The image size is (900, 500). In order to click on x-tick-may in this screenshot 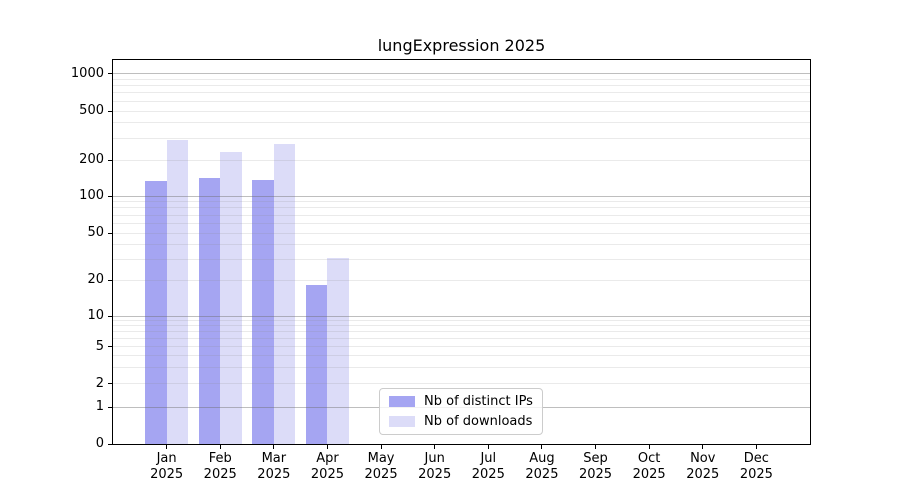, I will do `click(381, 447)`.